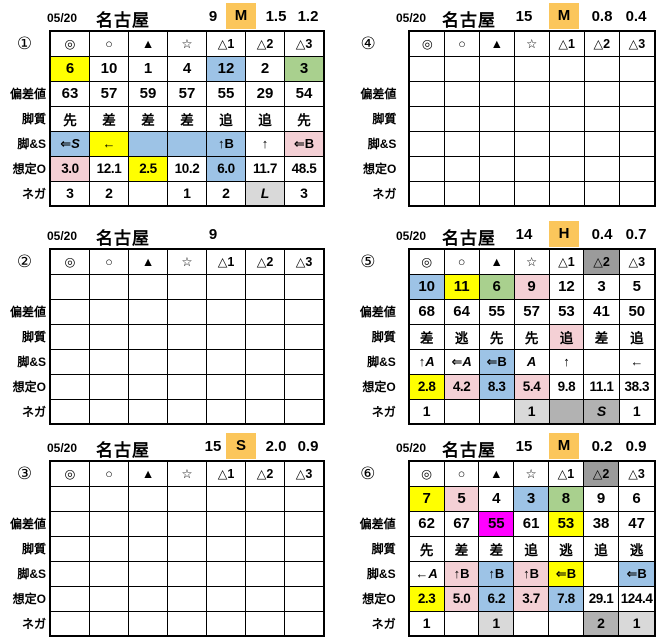 The width and height of the screenshot is (656, 641). Describe the element at coordinates (637, 623) in the screenshot. I see `cell-nega: 1` at that location.